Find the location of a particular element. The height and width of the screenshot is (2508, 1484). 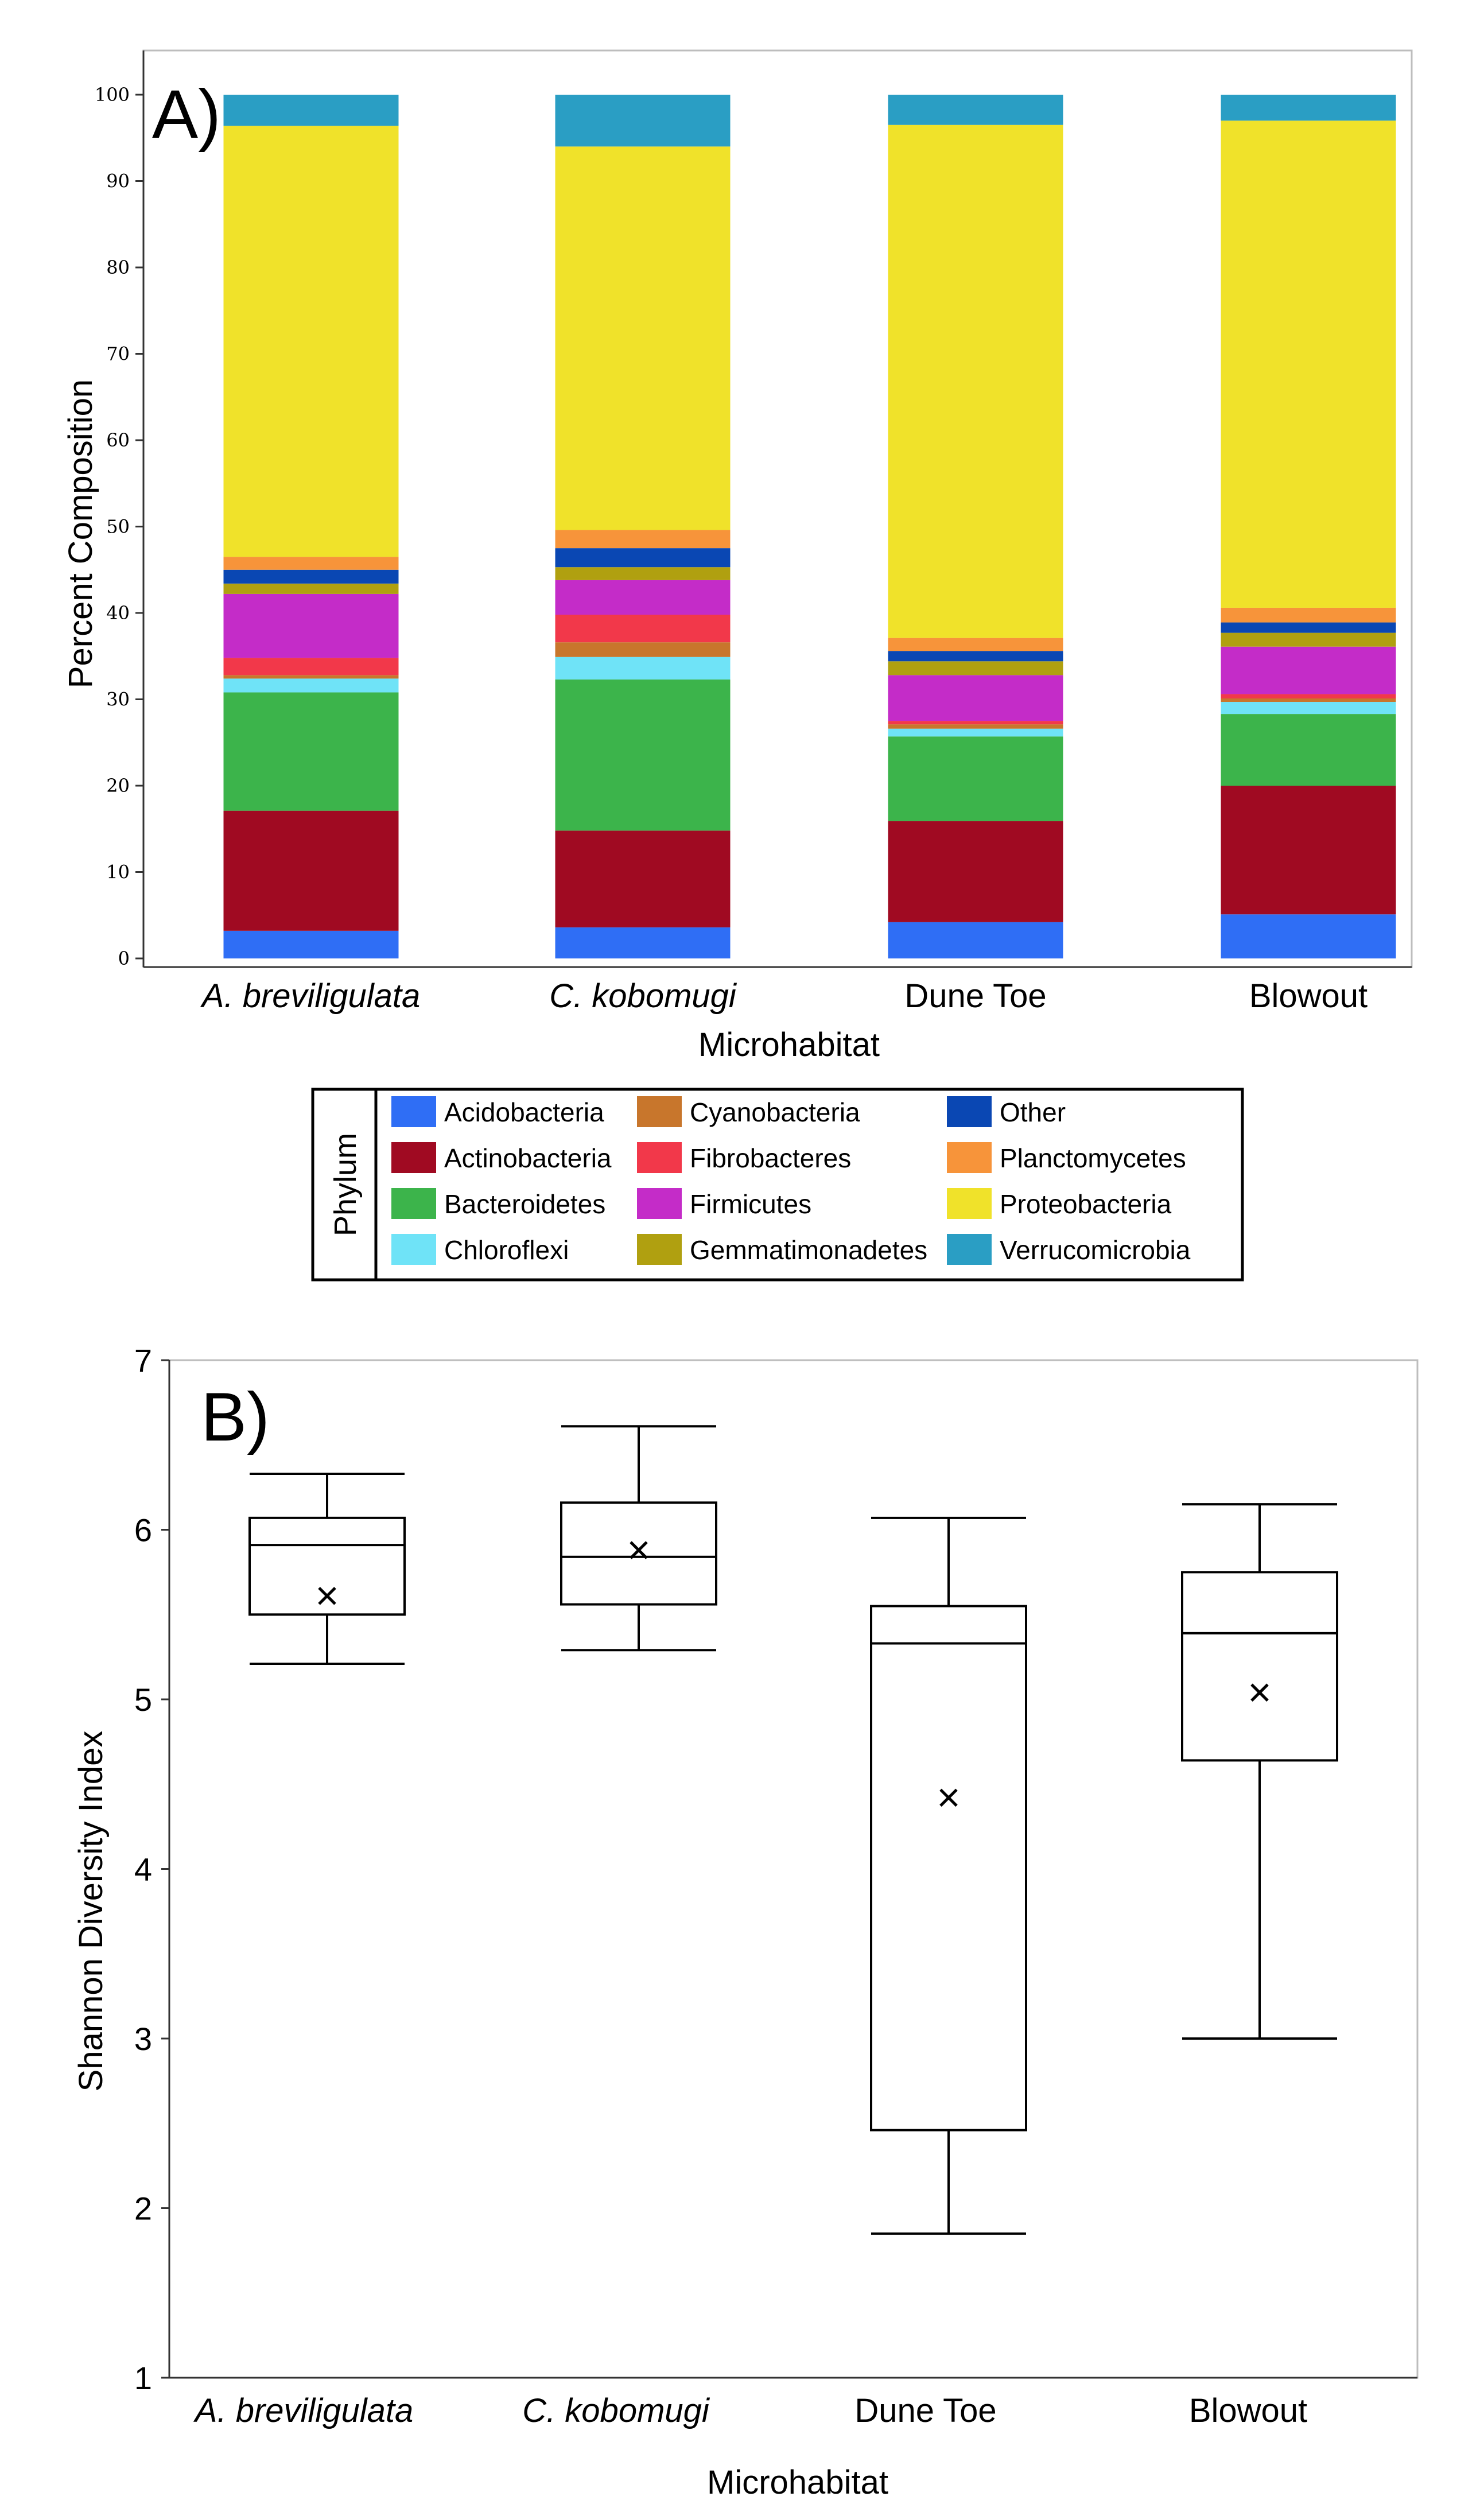

legend-item-gemmatimonadetes: Gemmatimonadetes is located at coordinates (782, 1249).